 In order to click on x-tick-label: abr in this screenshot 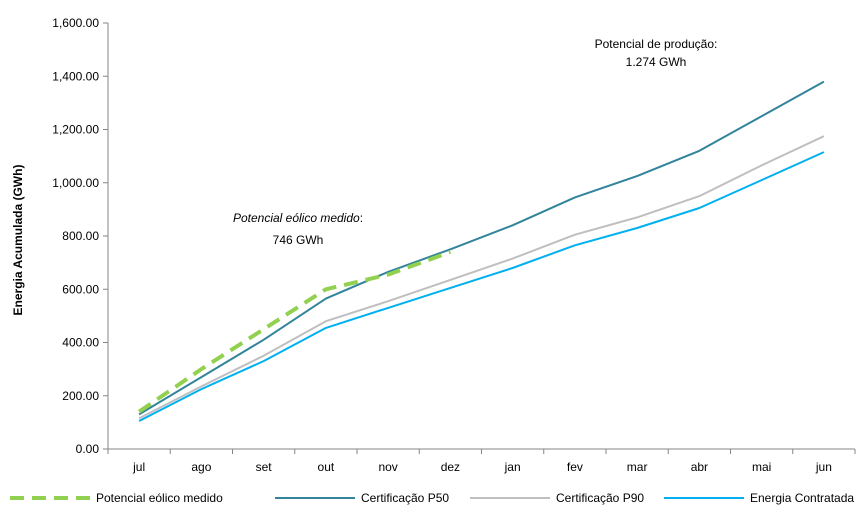, I will do `click(699, 467)`.